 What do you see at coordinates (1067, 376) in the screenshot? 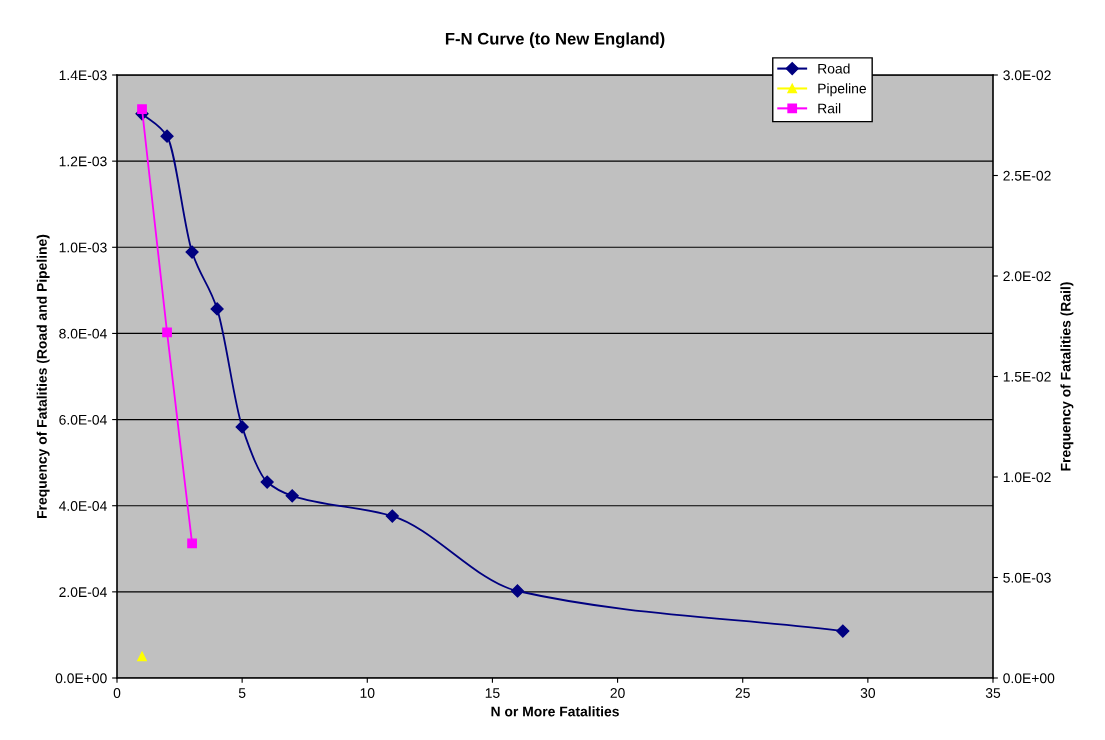
I see `y2-axis-title: Frequency of Fatalities (Rail)` at bounding box center [1067, 376].